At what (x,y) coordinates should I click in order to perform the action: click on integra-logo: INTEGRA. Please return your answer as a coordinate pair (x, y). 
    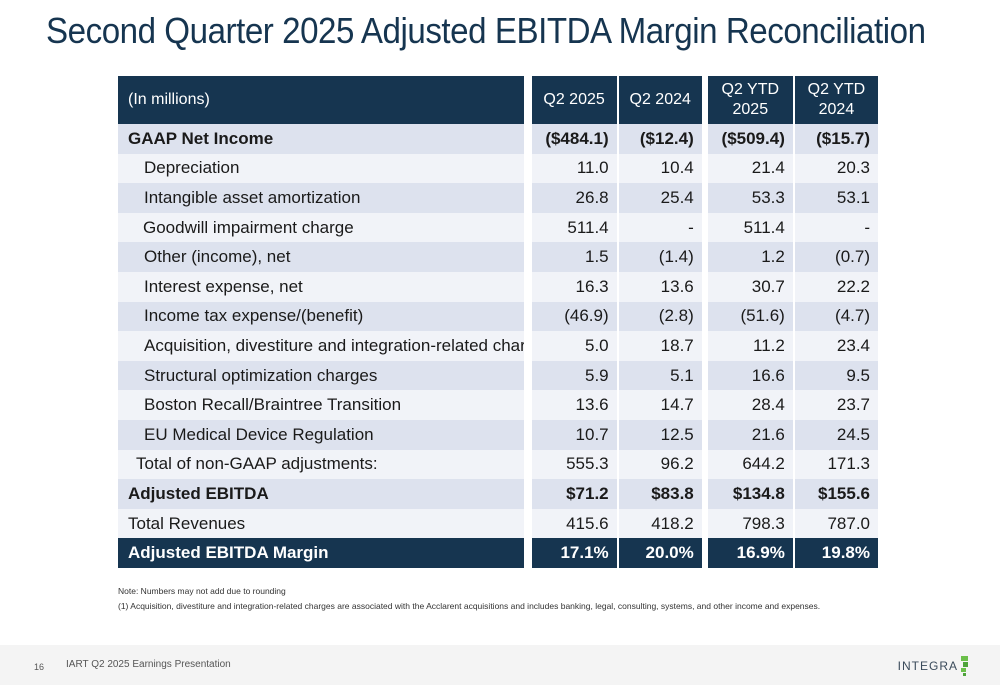
    Looking at the image, I should click on (934, 666).